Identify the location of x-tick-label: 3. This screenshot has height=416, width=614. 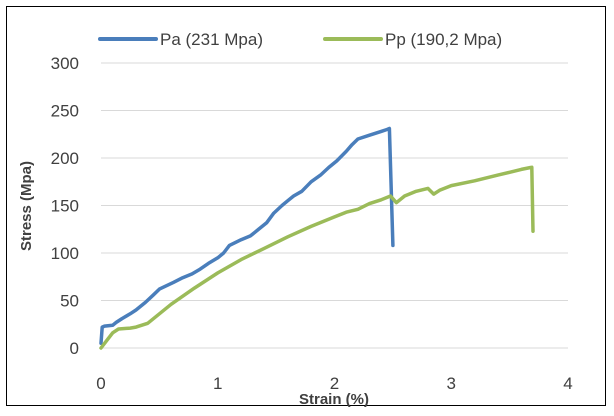
(451, 383).